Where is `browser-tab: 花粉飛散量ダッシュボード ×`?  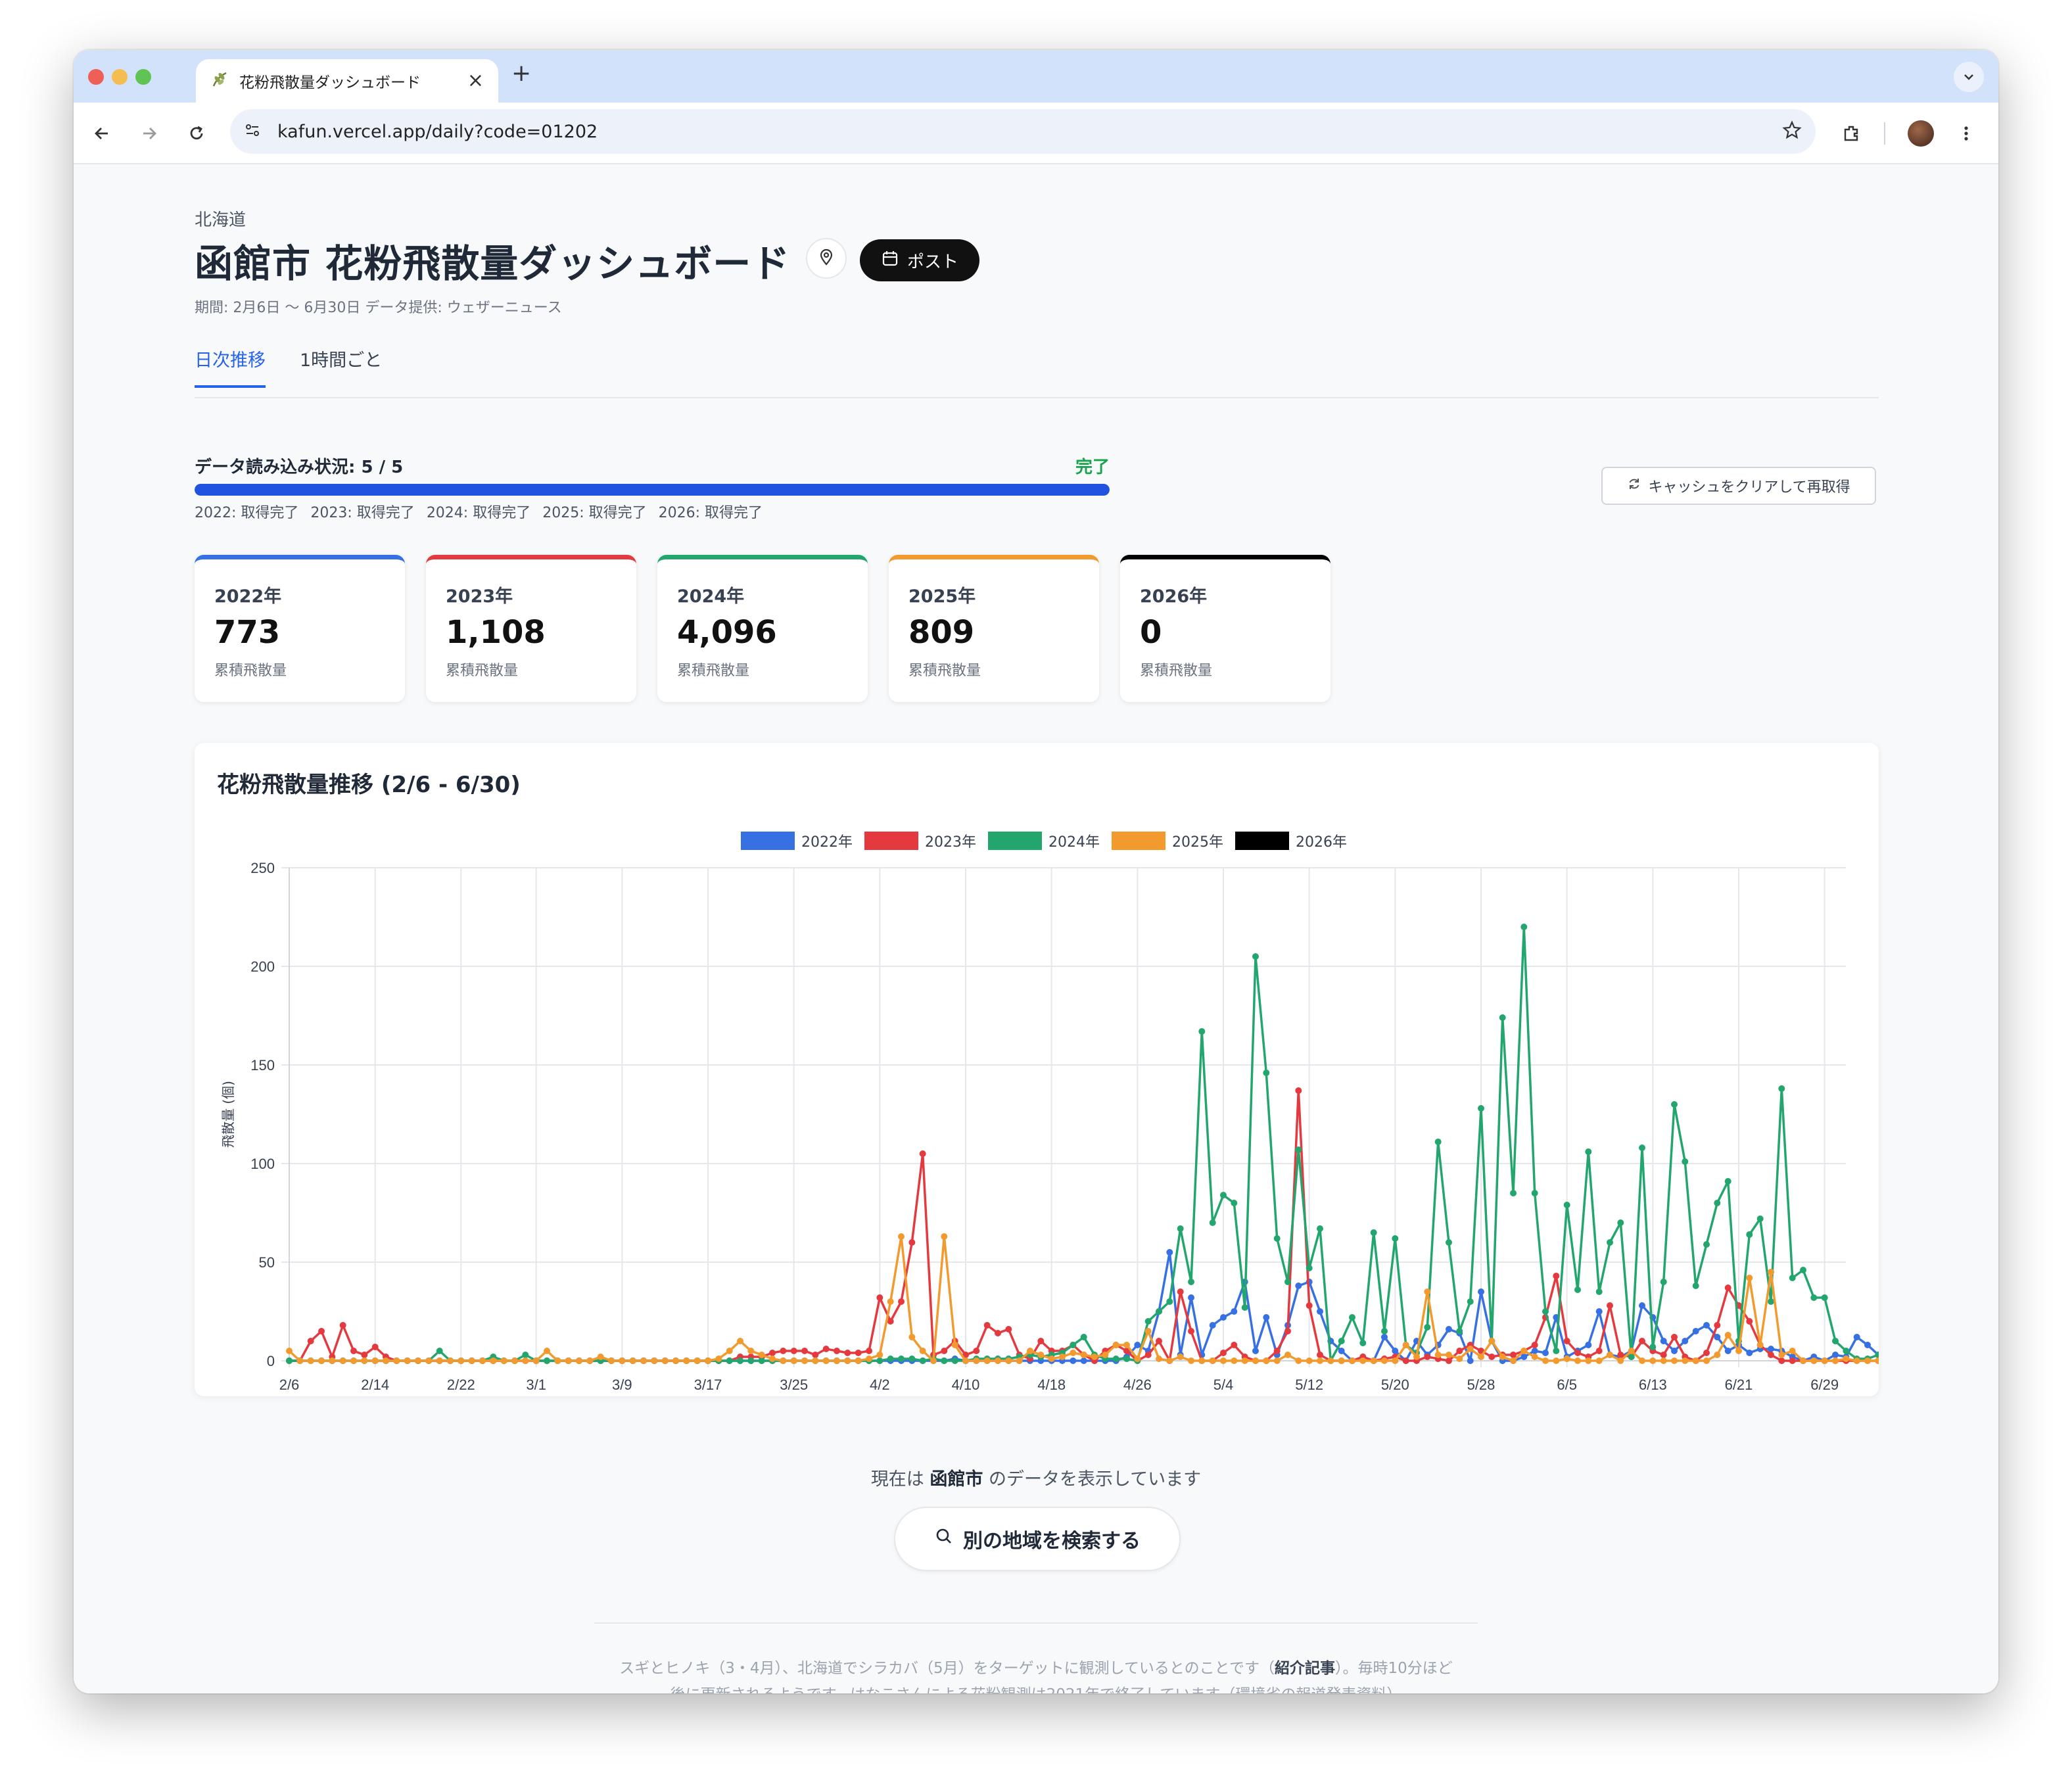 browser-tab: 花粉飛散量ダッシュボード × is located at coordinates (347, 81).